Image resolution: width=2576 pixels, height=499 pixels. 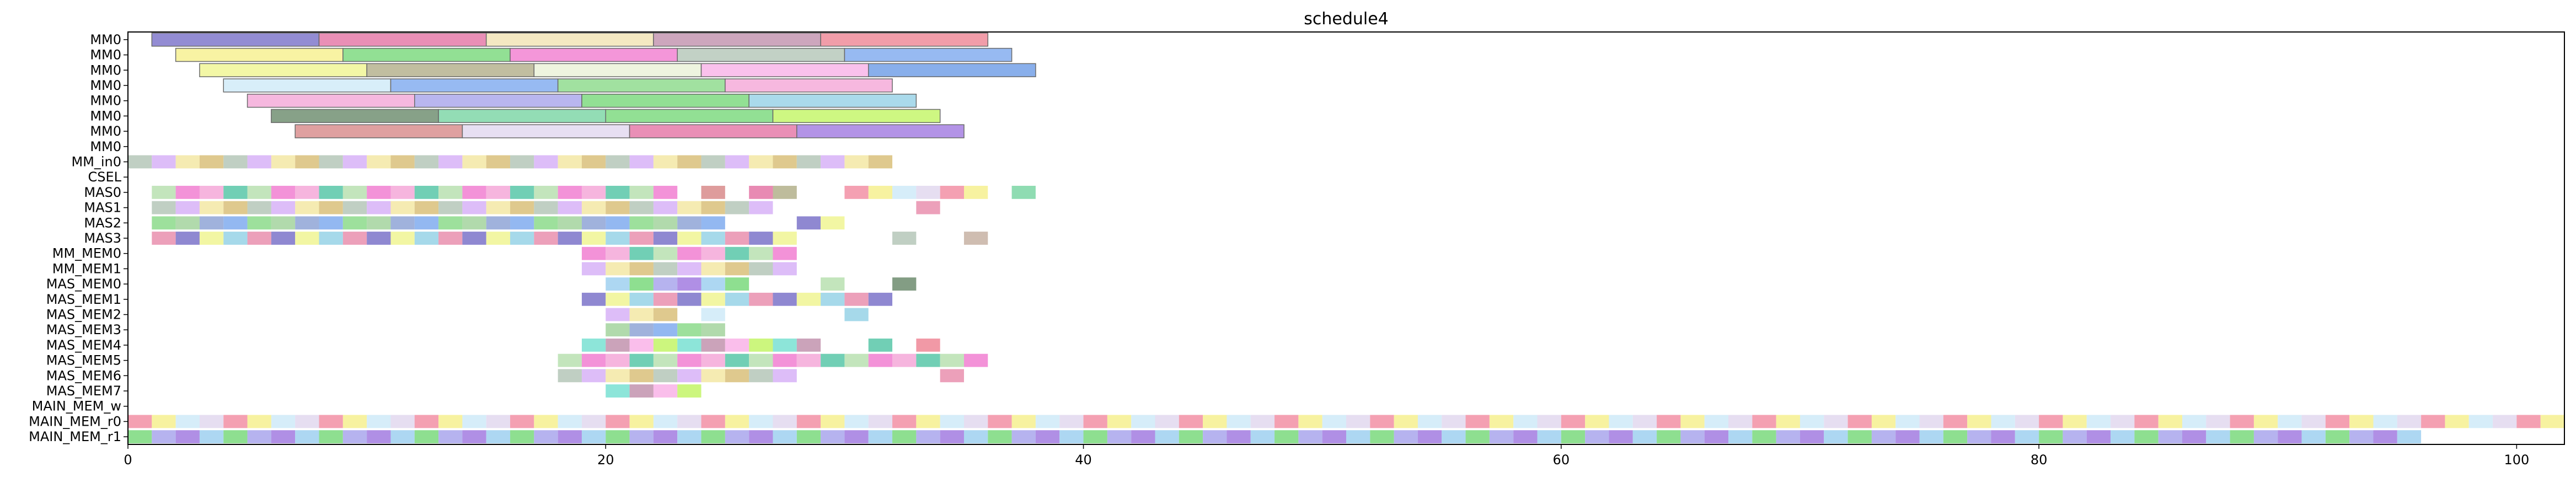 I want to click on y-tick-label: MM_in0, so click(x=96, y=161).